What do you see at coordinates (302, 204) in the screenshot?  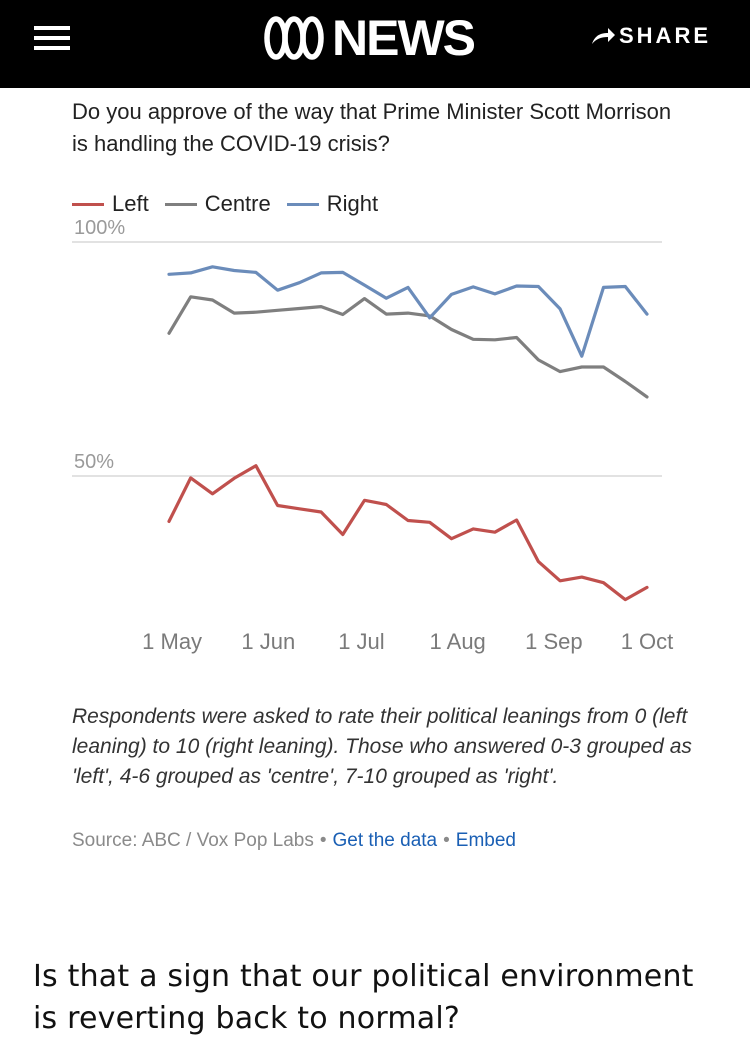 I see `legend-swatch-right` at bounding box center [302, 204].